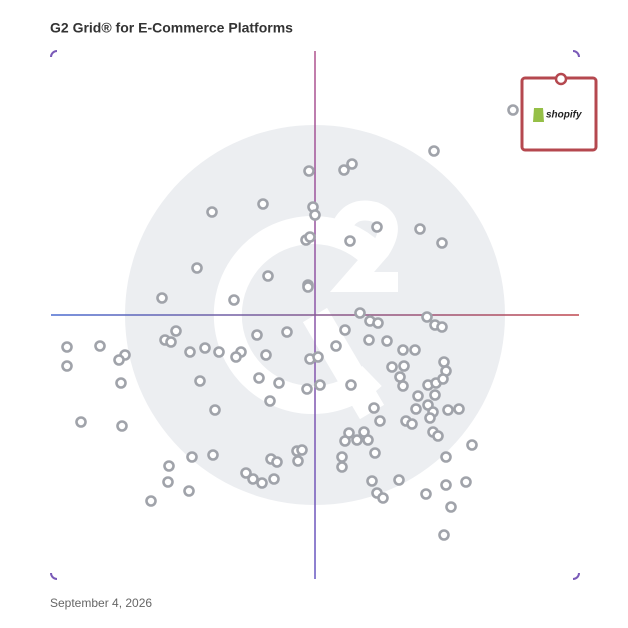  Describe the element at coordinates (561, 79) in the screenshot. I see `highlight-pin` at that location.